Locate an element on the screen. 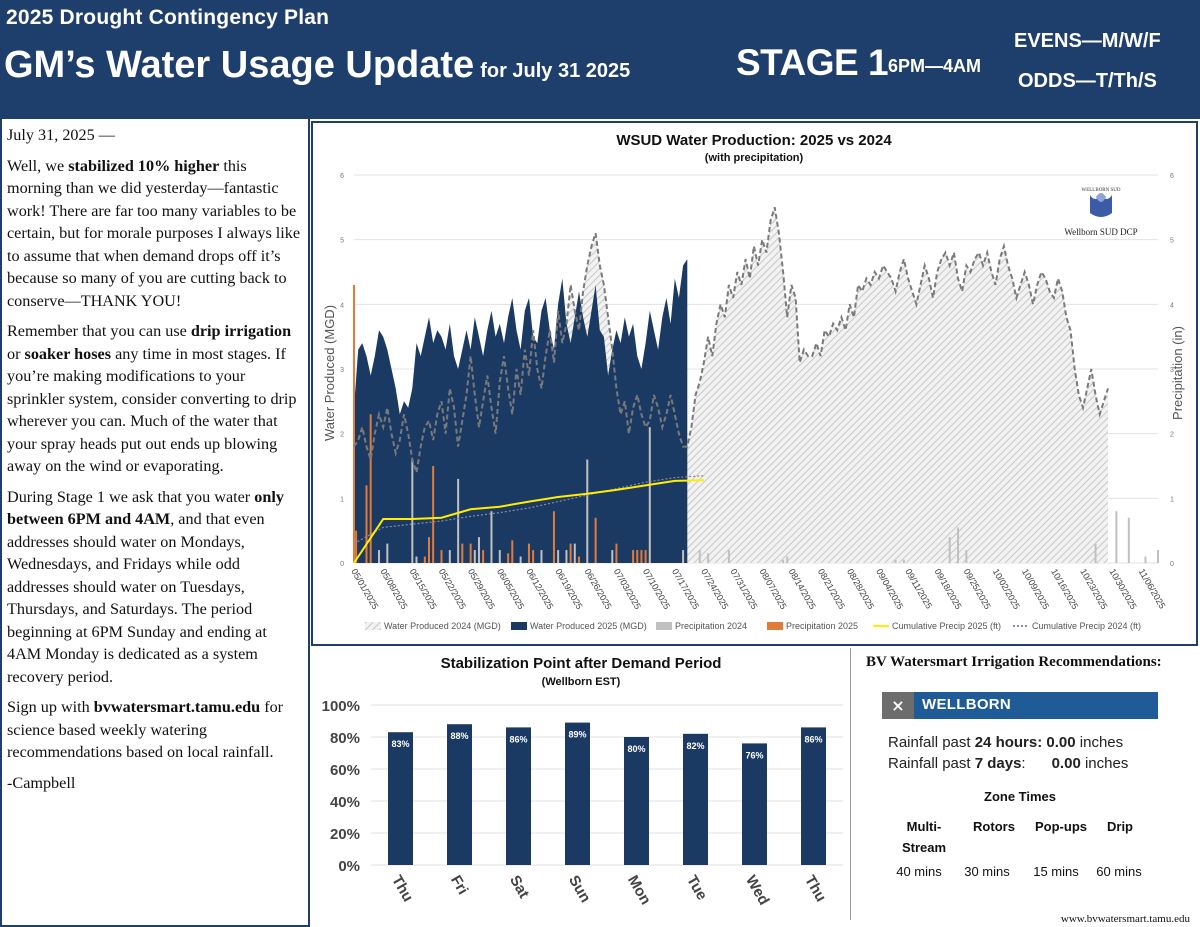 This screenshot has width=1200, height=927. x-tick-label: 06/12/2025 is located at coordinates (539, 589).